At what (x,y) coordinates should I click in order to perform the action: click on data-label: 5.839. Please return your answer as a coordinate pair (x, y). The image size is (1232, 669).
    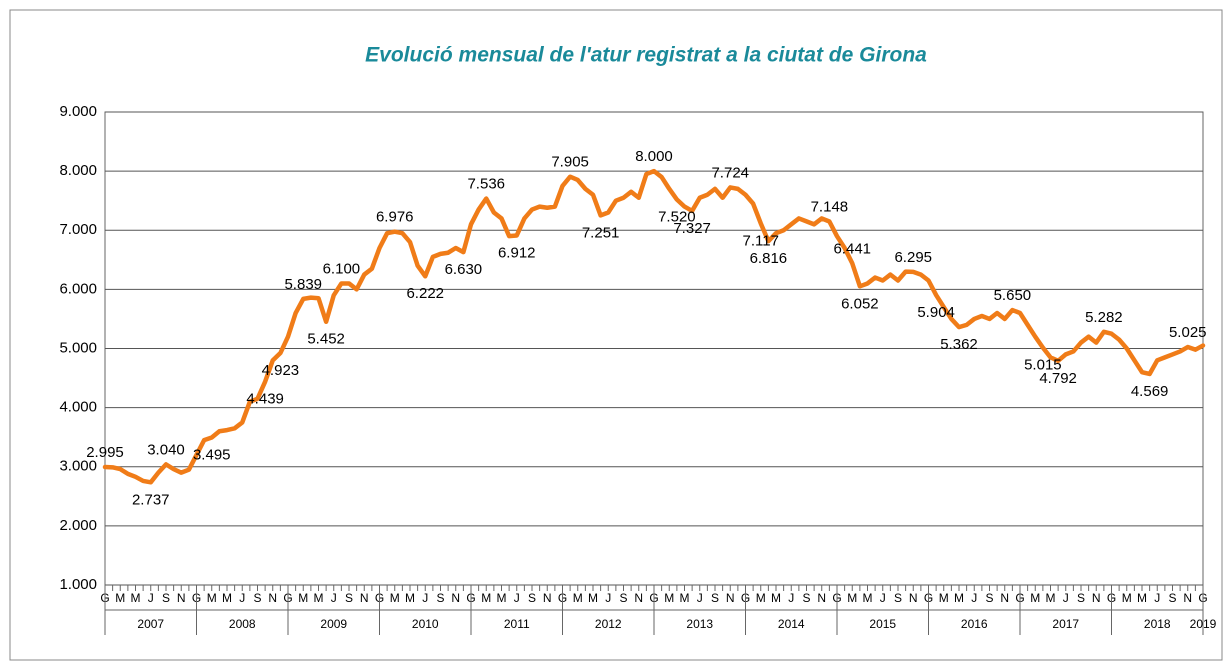
    Looking at the image, I should click on (303, 284).